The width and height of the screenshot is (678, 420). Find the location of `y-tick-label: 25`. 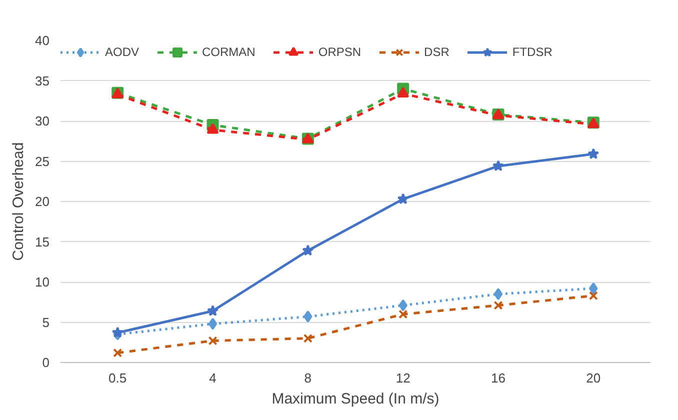

y-tick-label: 25 is located at coordinates (42, 161).